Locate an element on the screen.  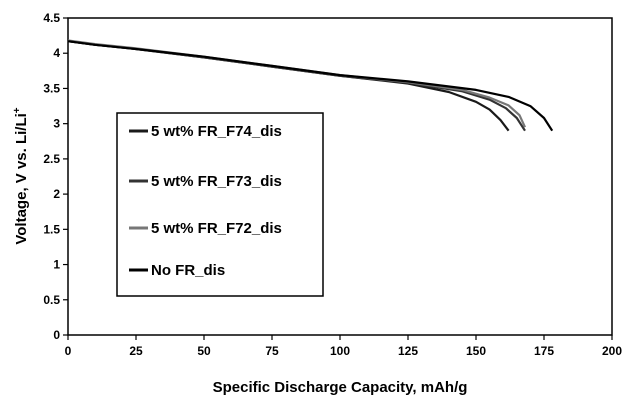
y-axis-ticks: 0 0.5 1 1.5 2 2.5 3 3.5 4 4.5 is located at coordinates (55, 176).